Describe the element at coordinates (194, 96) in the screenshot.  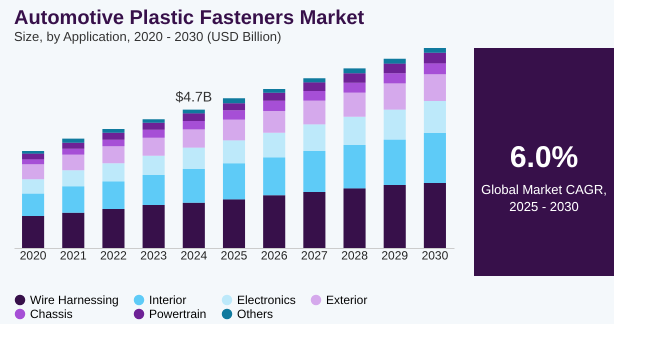
I see `annotation: $4.7B` at that location.